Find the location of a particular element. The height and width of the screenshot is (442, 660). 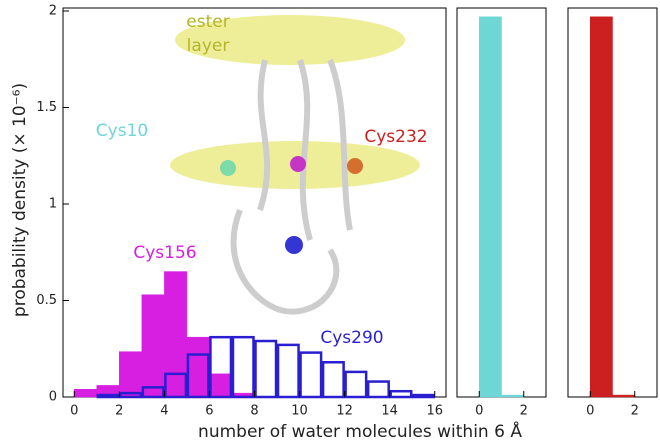

x-tick-label: 4 is located at coordinates (164, 411).